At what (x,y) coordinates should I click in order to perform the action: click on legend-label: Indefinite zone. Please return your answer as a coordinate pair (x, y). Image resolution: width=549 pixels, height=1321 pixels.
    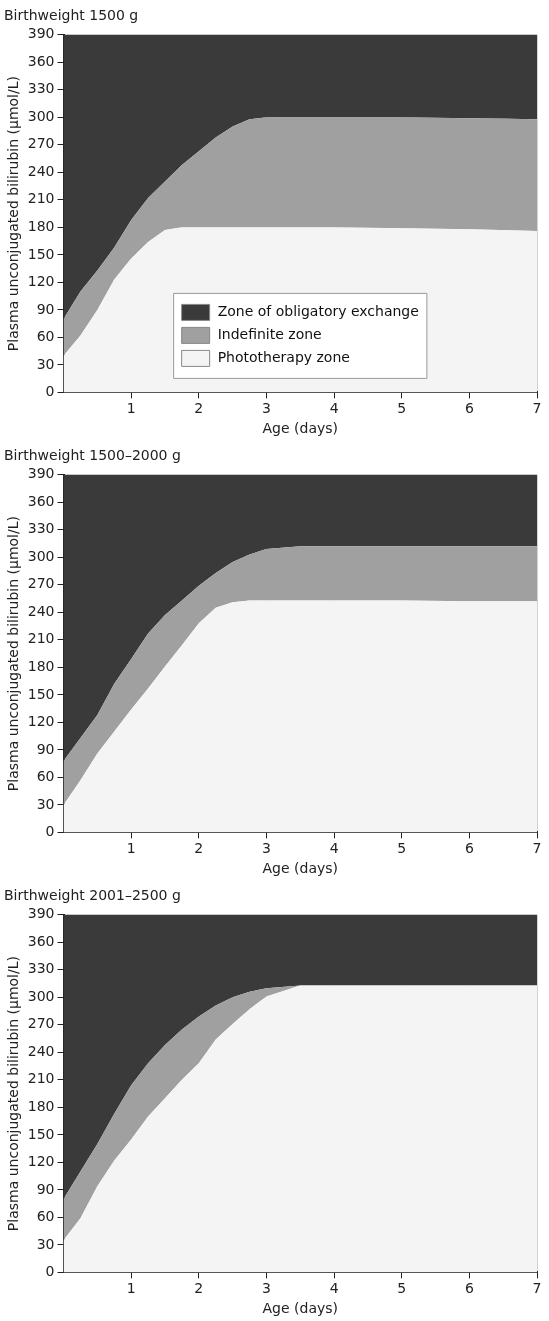
    Looking at the image, I should click on (269, 334).